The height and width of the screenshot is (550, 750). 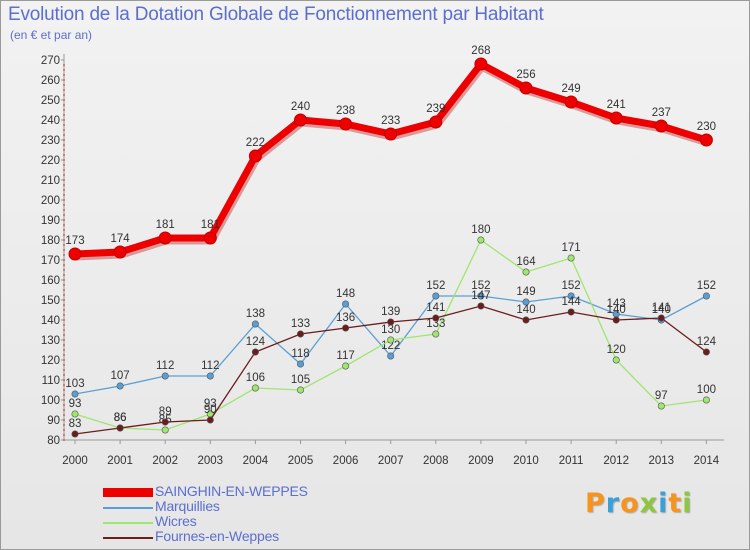 I want to click on data-label: 141, so click(x=661, y=308).